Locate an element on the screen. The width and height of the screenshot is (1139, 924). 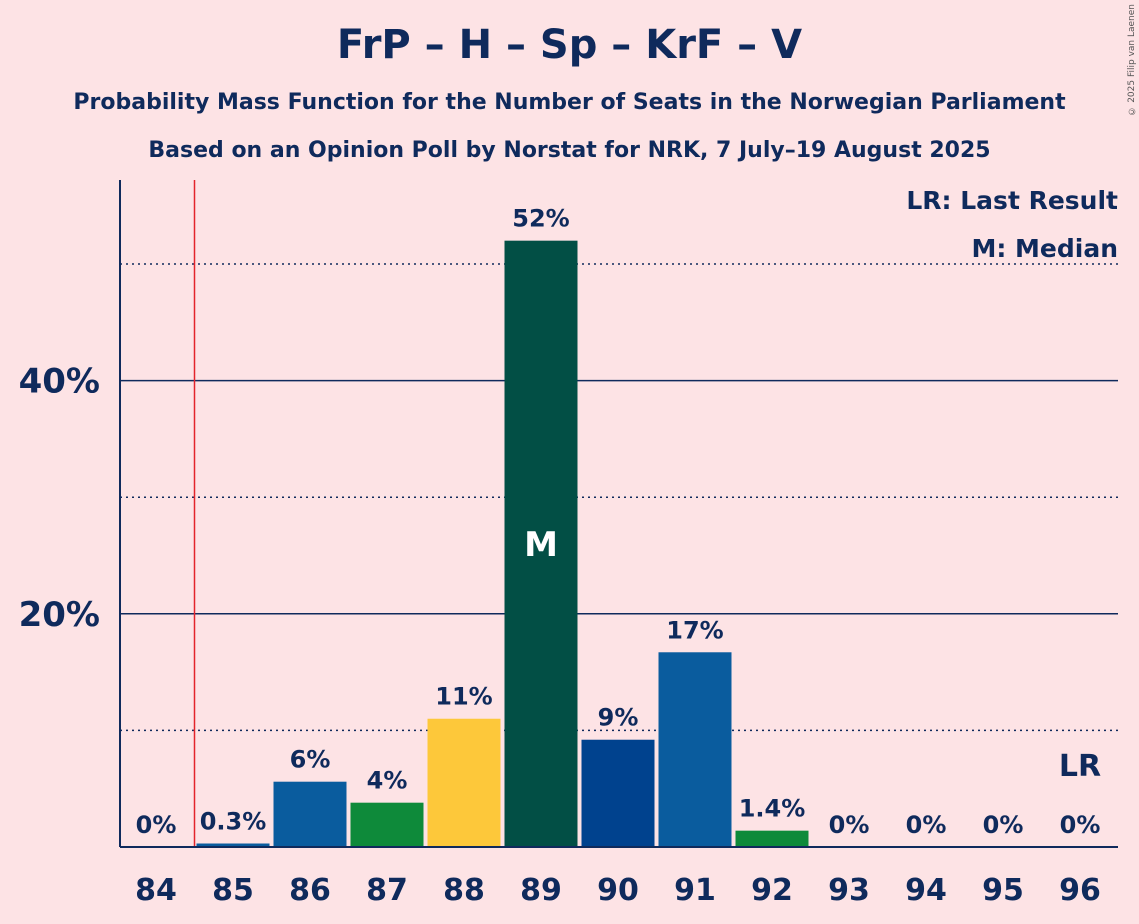
x-tick-label: 92 is located at coordinates (772, 890).